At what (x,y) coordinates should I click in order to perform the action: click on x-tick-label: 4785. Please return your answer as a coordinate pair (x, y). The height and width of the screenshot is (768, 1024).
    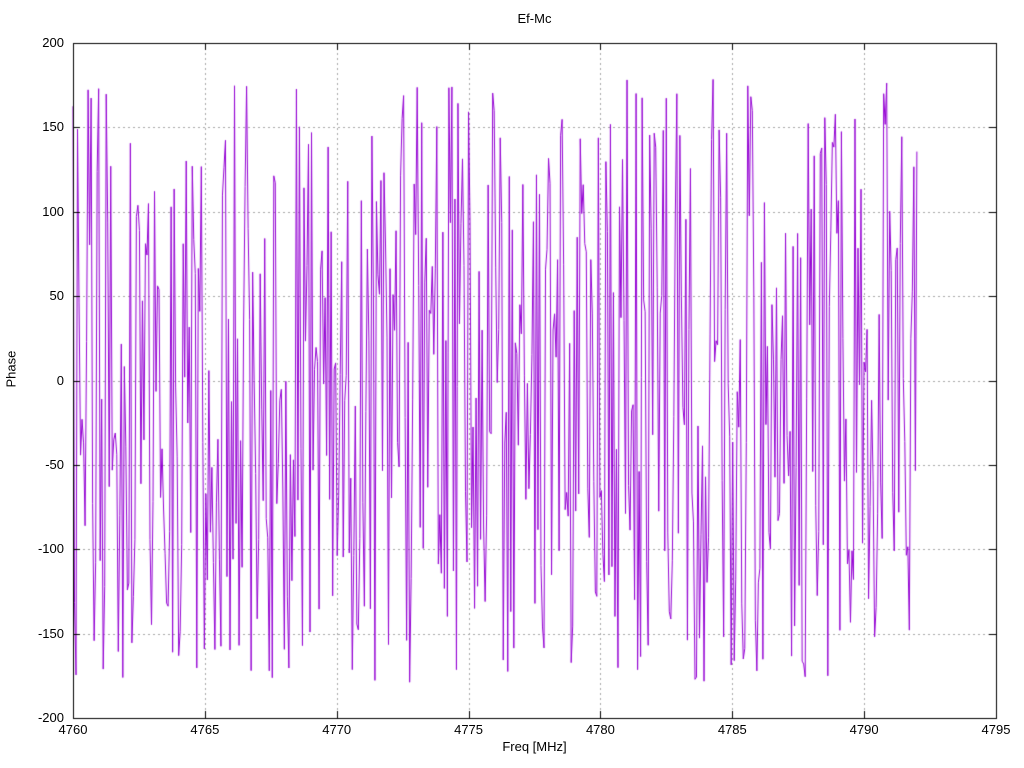
    Looking at the image, I should click on (732, 729).